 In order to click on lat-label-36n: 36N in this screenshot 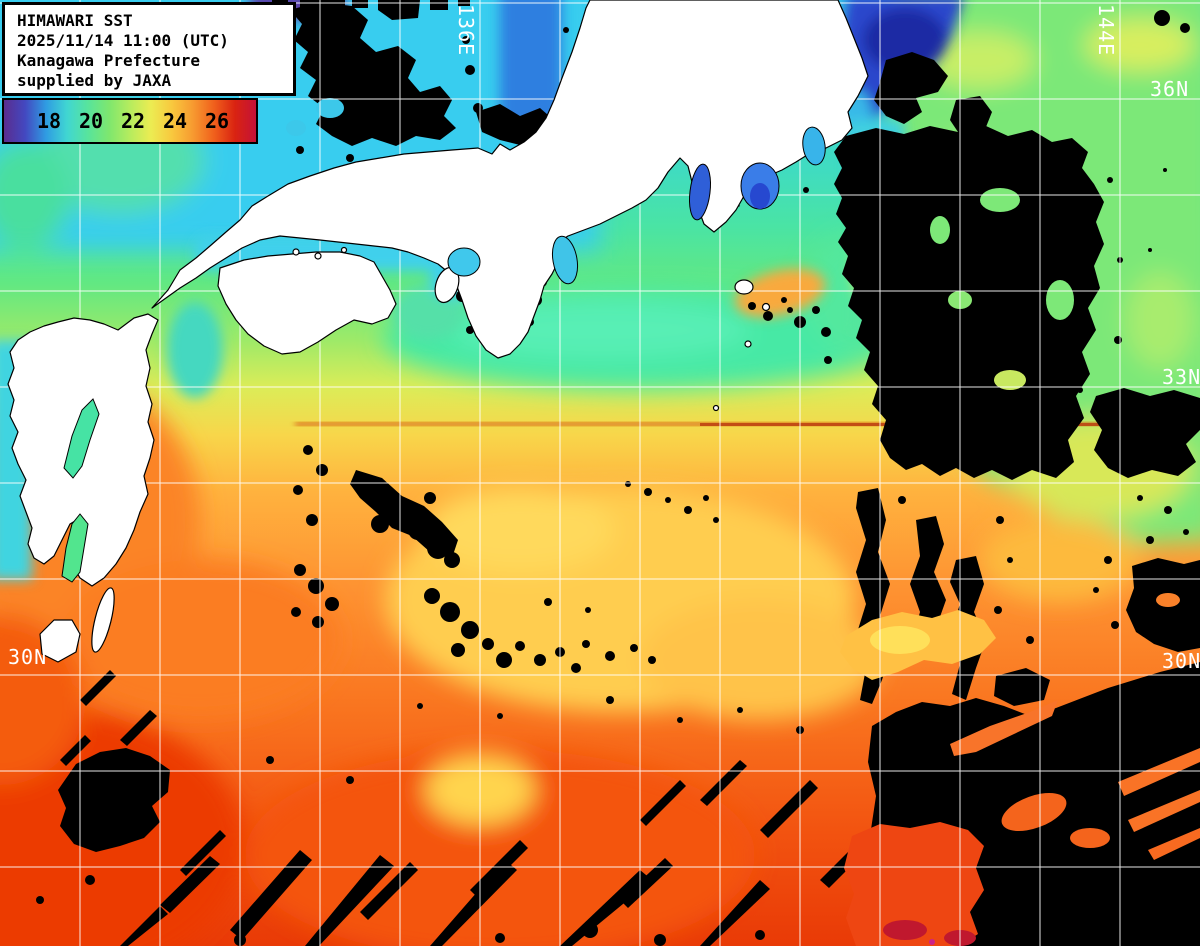, I will do `click(1170, 89)`.